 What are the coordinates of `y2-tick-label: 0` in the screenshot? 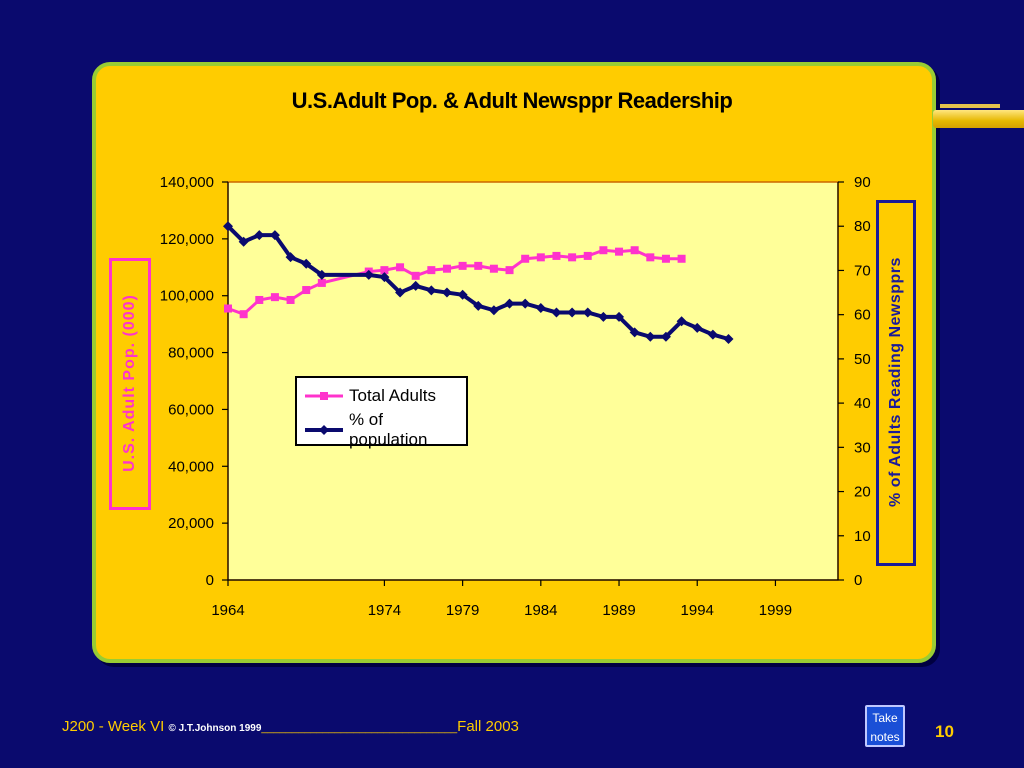 It's located at (858, 580).